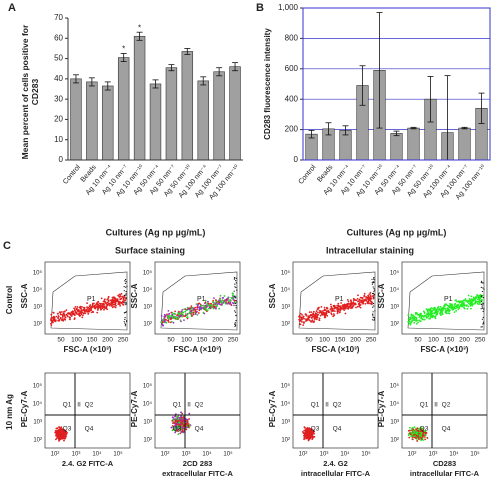 Image resolution: width=495 pixels, height=500 pixels. Describe the element at coordinates (337, 301) in the screenshot. I see `gate` at that location.